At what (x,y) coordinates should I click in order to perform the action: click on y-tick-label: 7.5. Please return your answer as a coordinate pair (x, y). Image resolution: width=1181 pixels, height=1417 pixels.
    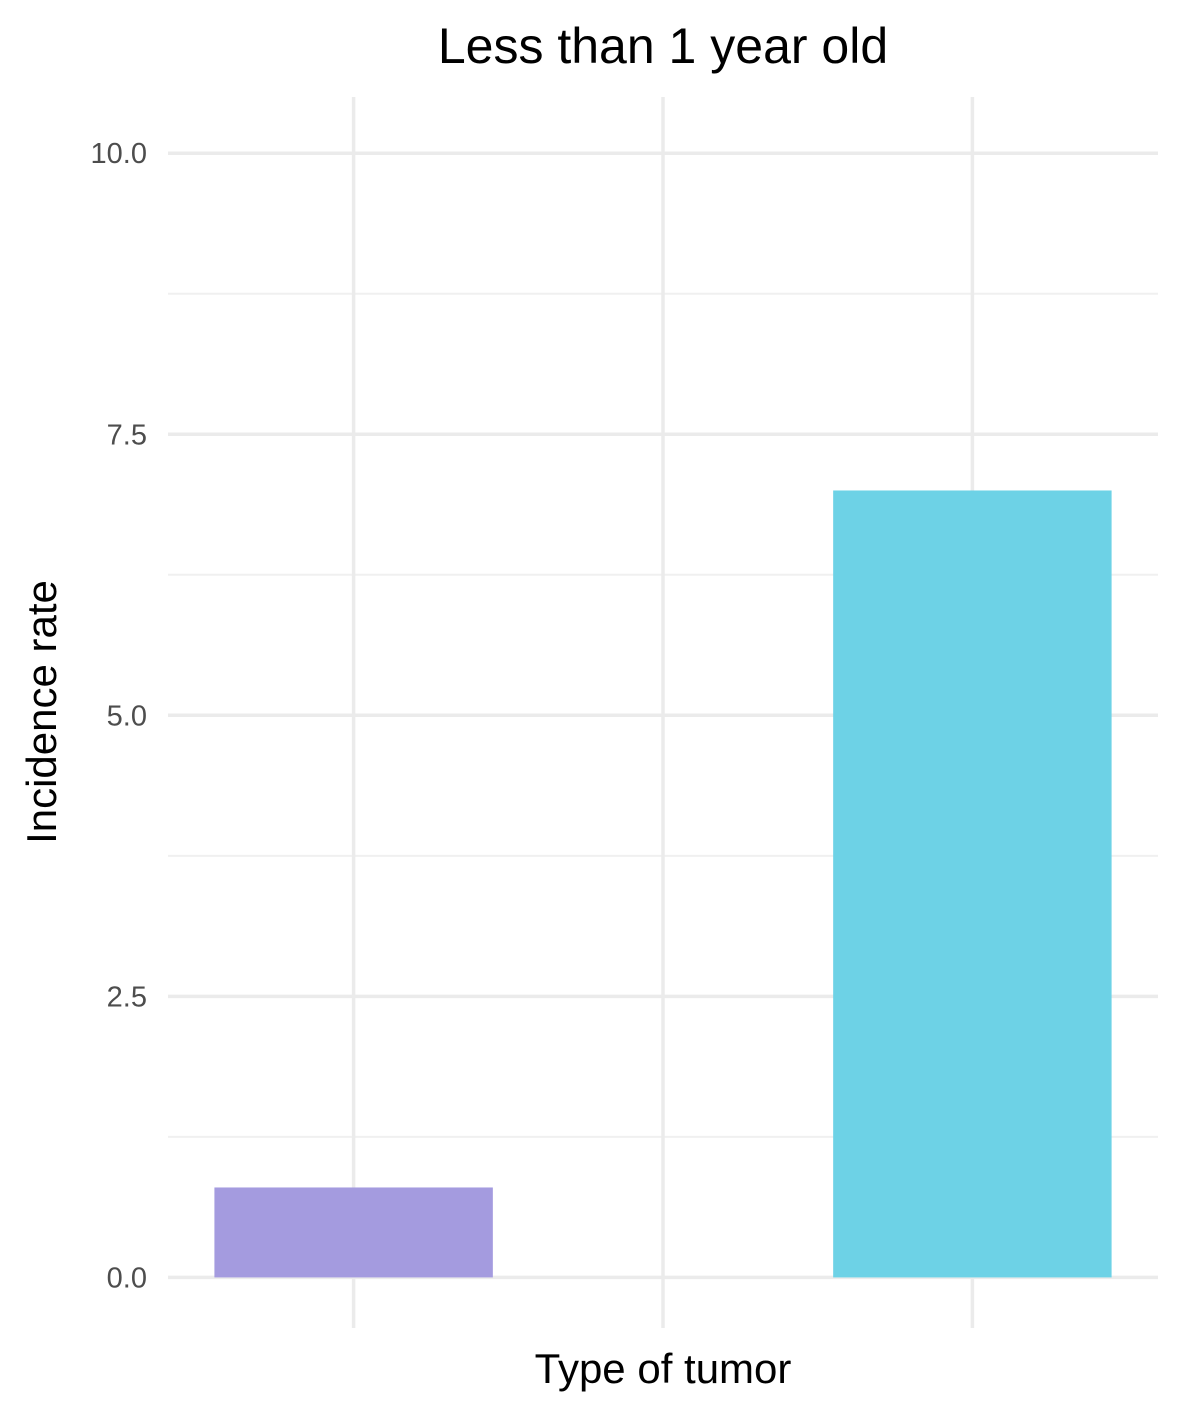
    Looking at the image, I should click on (127, 435).